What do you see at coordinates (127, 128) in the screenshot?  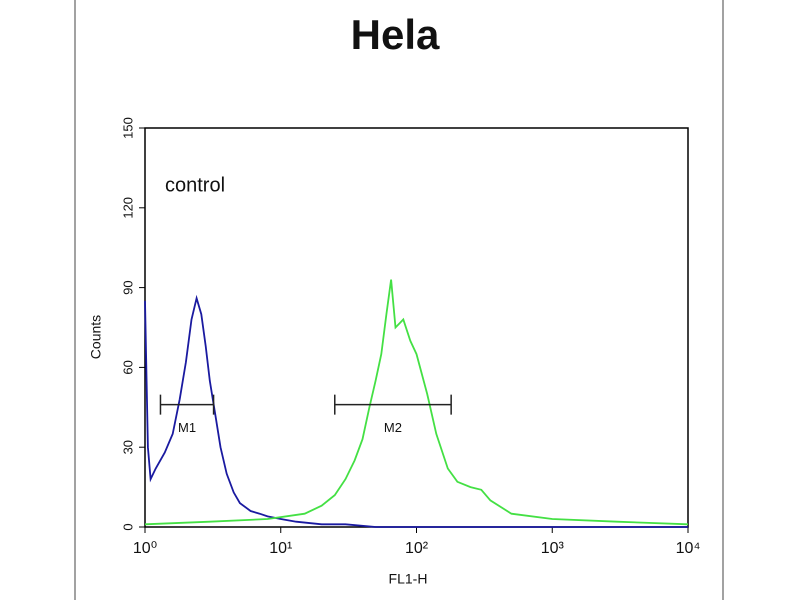 I see `y-tick-label: 150` at bounding box center [127, 128].